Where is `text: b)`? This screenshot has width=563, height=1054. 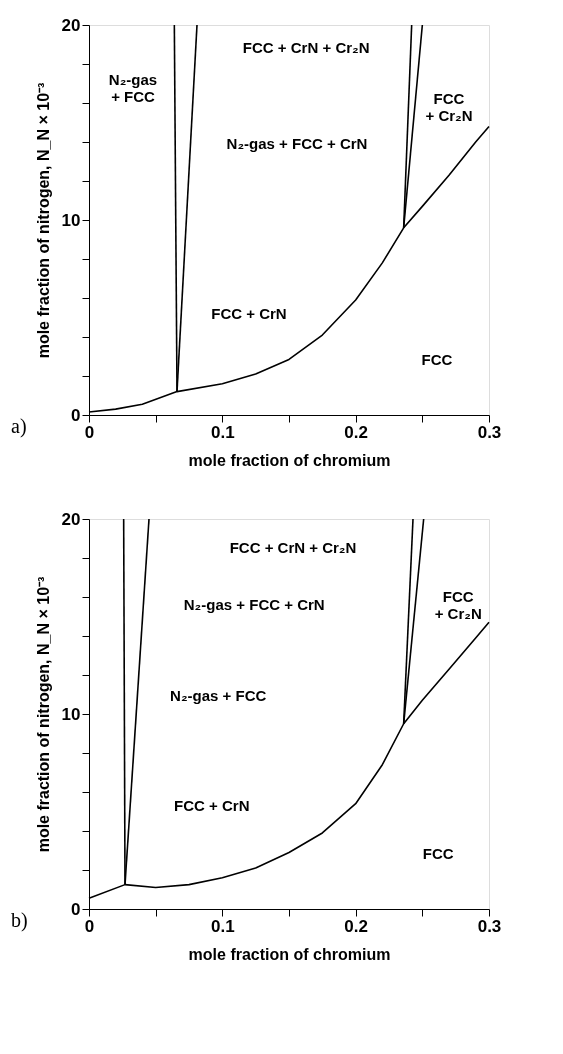
text: b) is located at coordinates (19, 920).